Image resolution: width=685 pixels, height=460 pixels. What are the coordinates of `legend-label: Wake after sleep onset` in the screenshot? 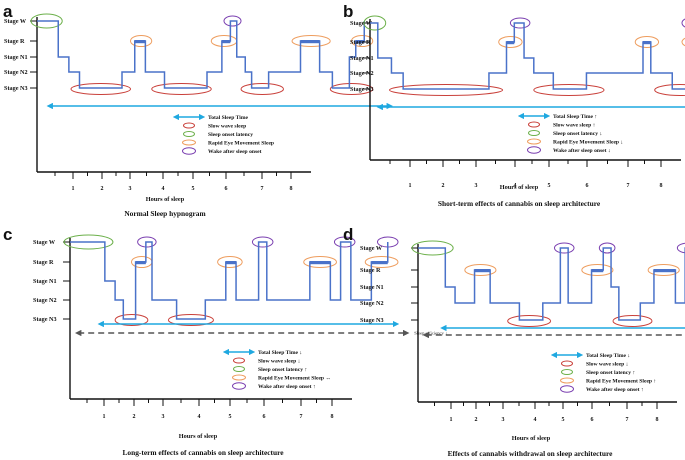 It's located at (235, 152).